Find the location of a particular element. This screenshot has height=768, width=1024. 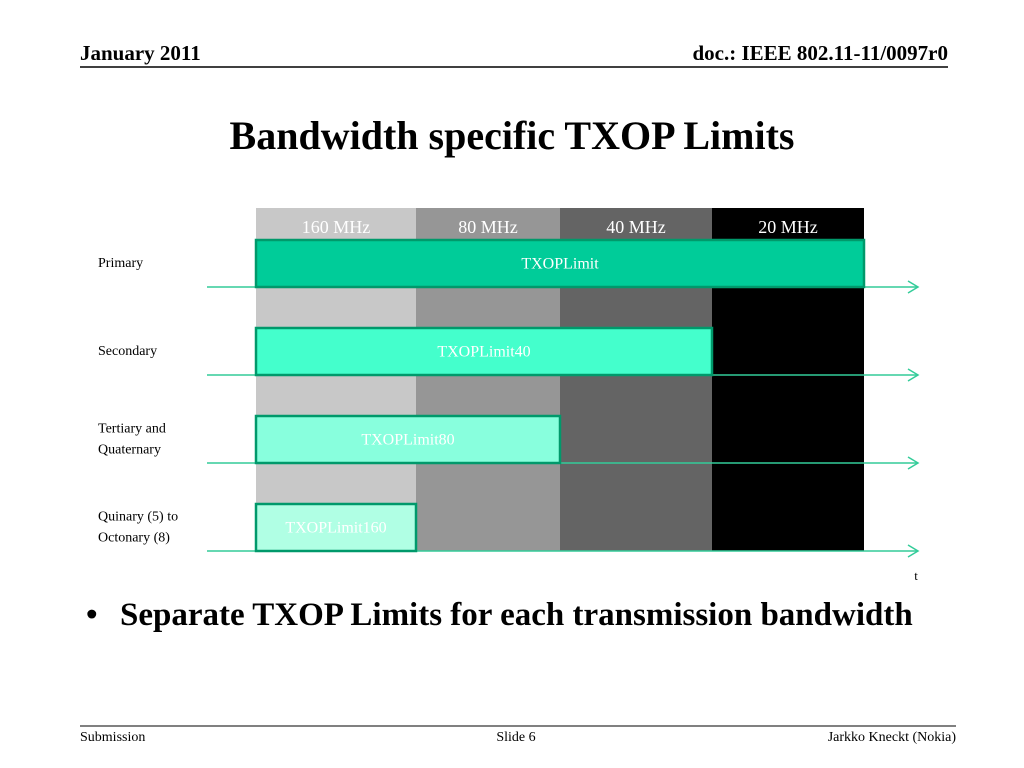

row-label: Octonary (8) is located at coordinates (134, 538).